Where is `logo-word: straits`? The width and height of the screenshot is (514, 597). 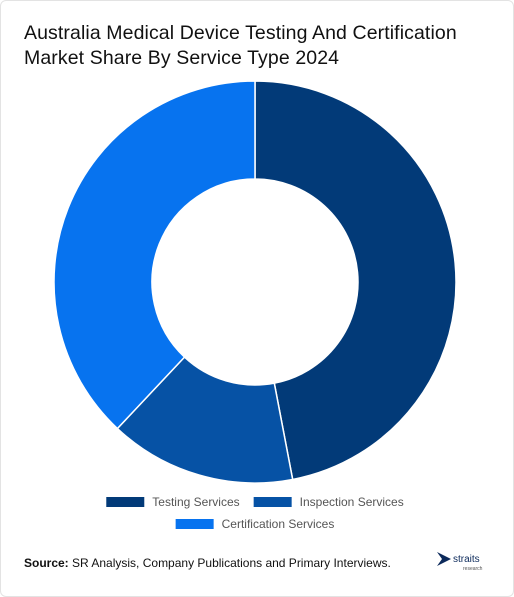 logo-word: straits is located at coordinates (466, 559).